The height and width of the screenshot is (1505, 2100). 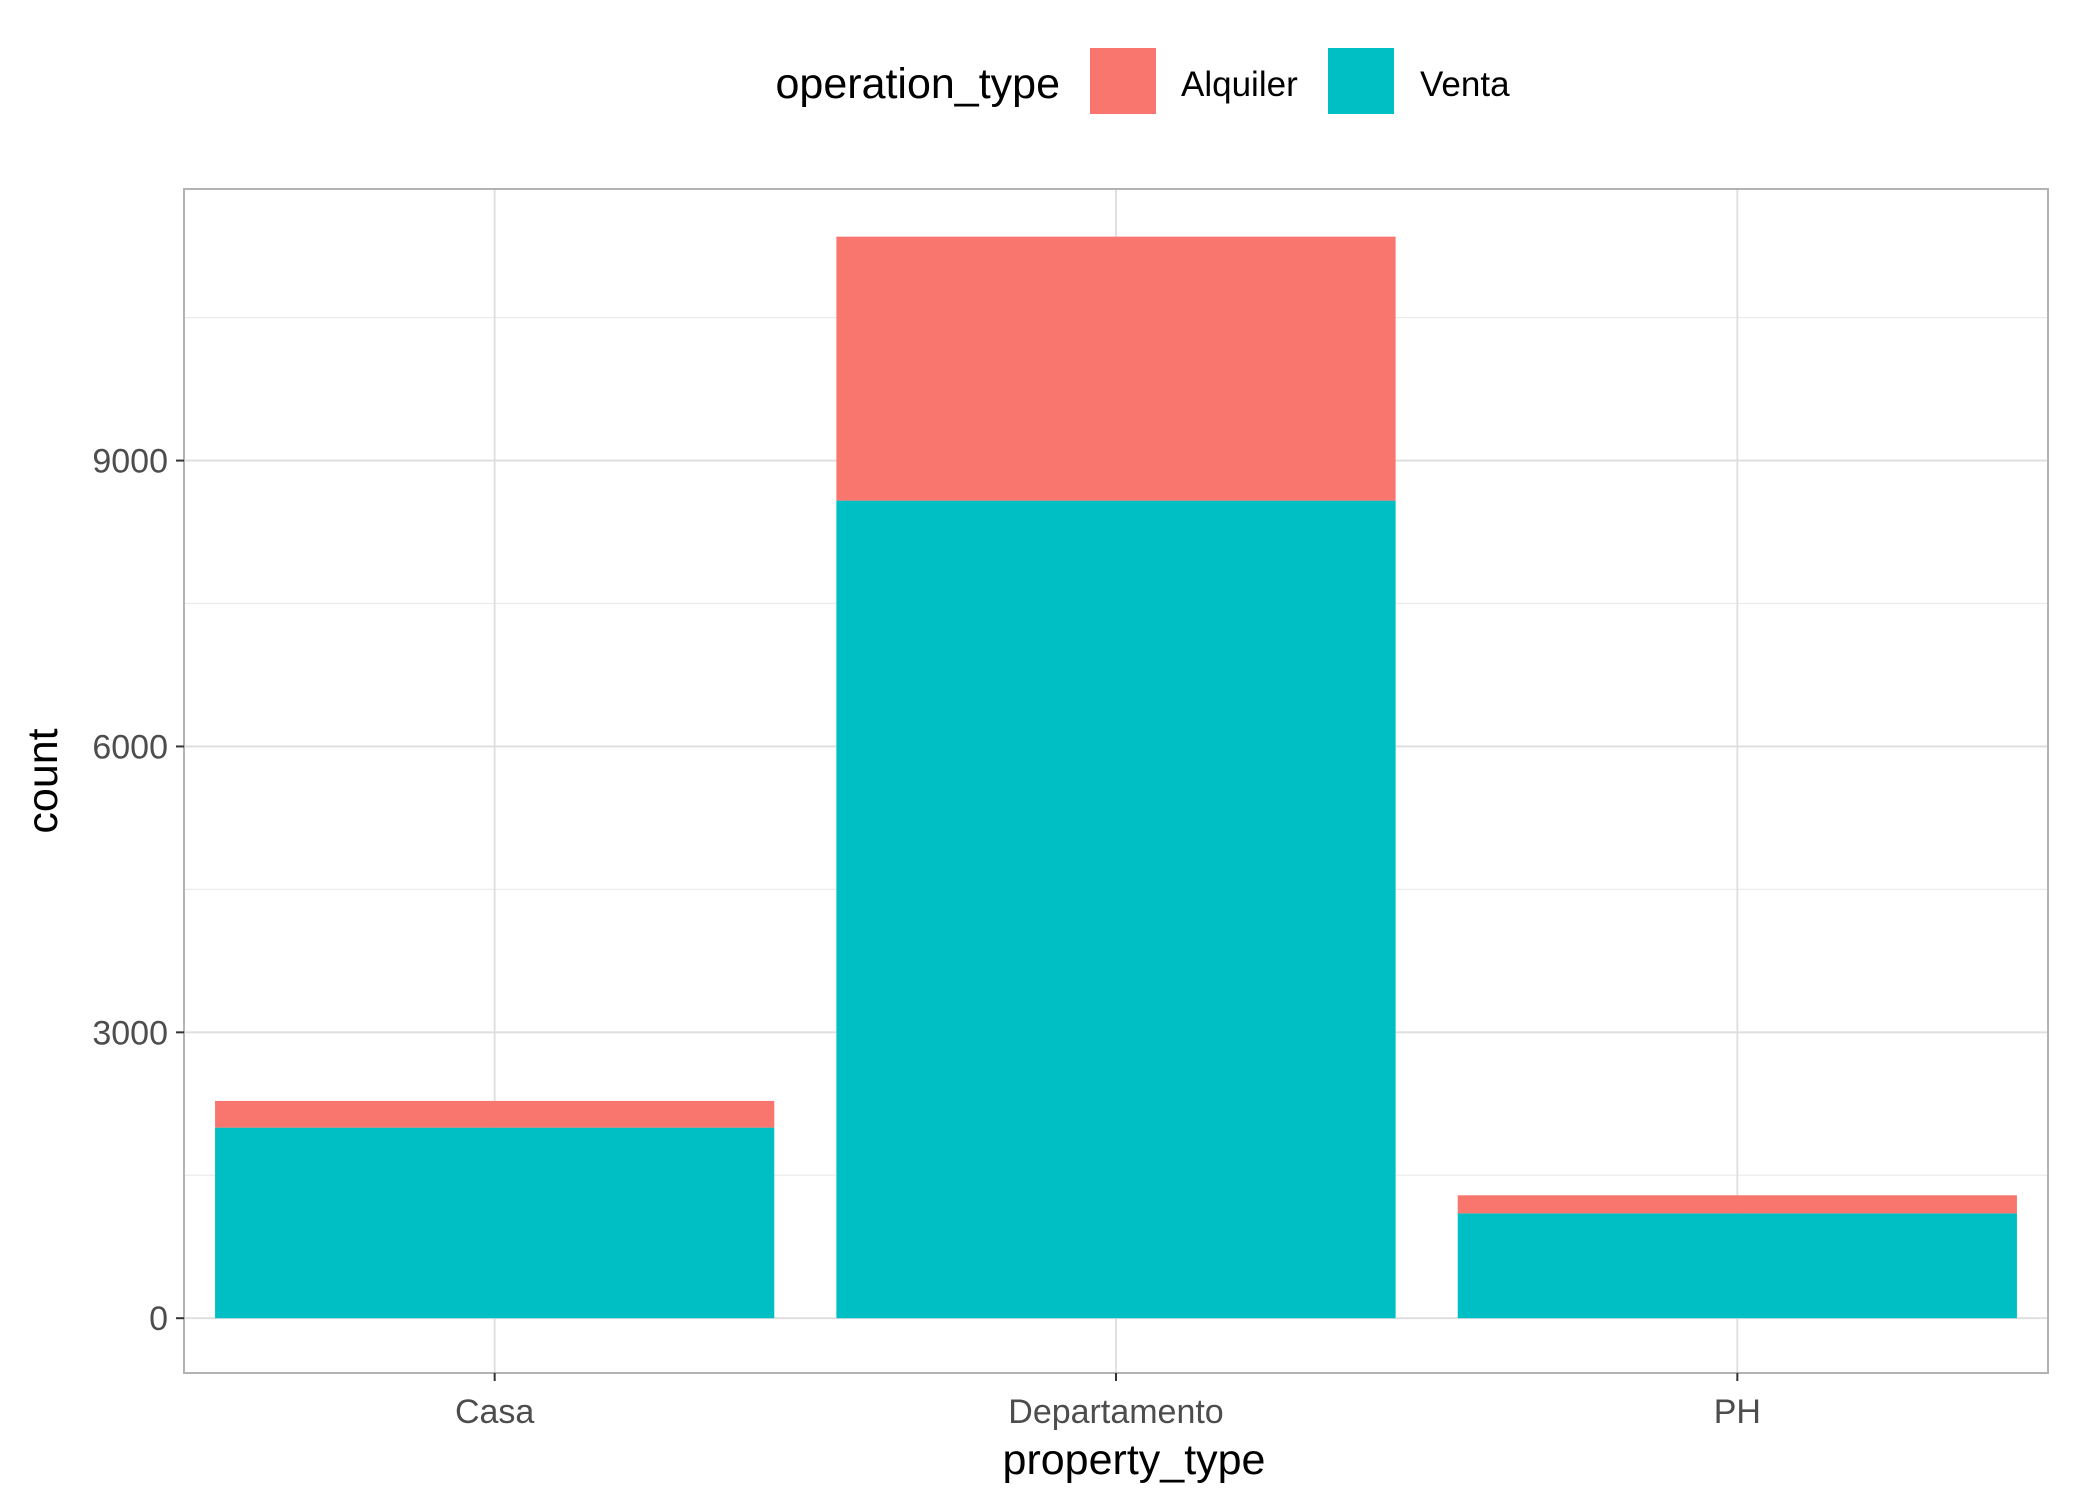 I want to click on bar-departamento-alquiler, so click(x=1116, y=368).